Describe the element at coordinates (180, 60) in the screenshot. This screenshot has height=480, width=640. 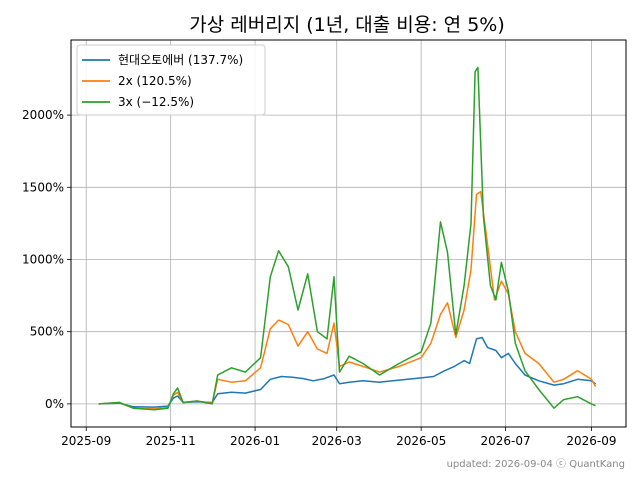
I see `legend-label-1: 현대오토에버 (137.7%)` at that location.